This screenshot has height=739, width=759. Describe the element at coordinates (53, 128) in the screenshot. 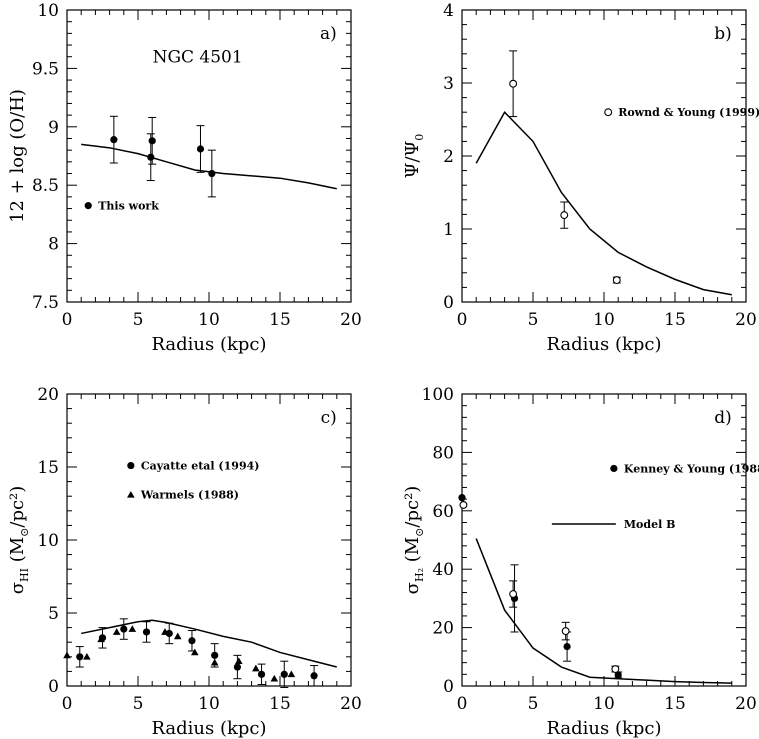

I see `y-tick-label: 9` at that location.